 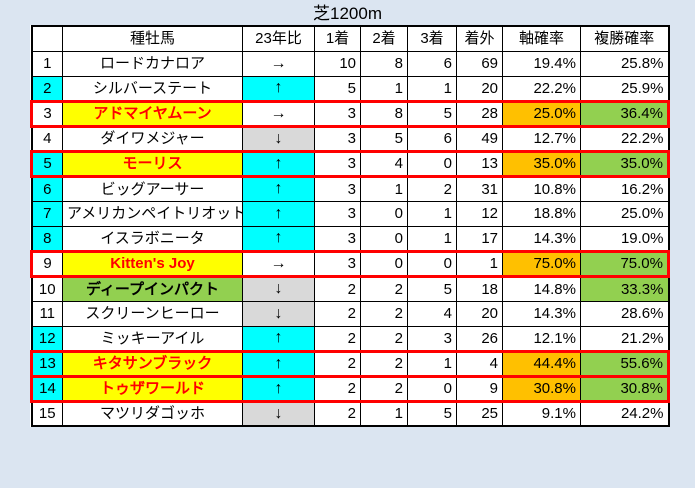 I want to click on table-row: 8 イスラボニータ ↑ 3 0 1 17 14.3% 19.0%, so click(x=350, y=238).